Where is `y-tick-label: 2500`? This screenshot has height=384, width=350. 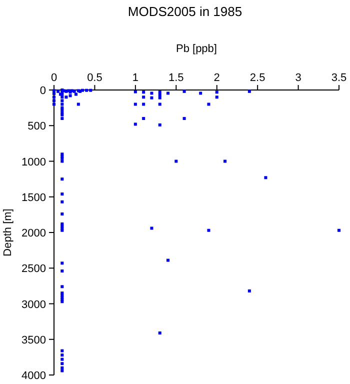 y-tick-label: 2500 is located at coordinates (34, 269).